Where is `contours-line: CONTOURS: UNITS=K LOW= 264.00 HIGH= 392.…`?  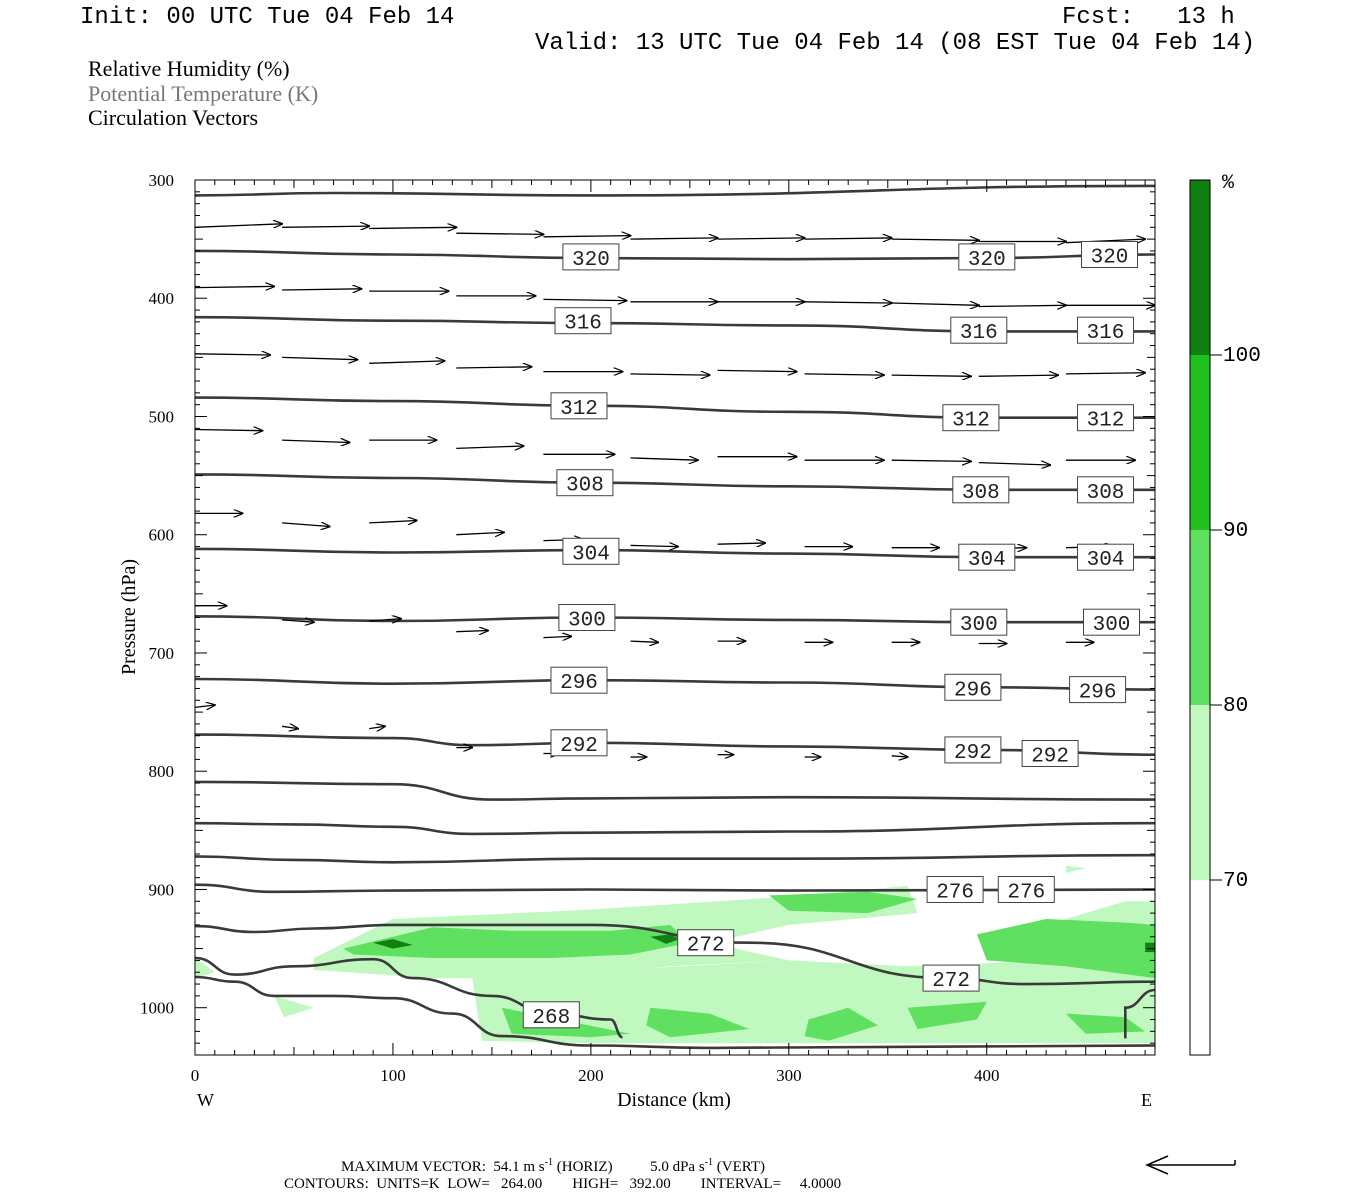
contours-line: CONTOURS: UNITS=K LOW= 264.00 HIGH= 392.… is located at coordinates (563, 1184).